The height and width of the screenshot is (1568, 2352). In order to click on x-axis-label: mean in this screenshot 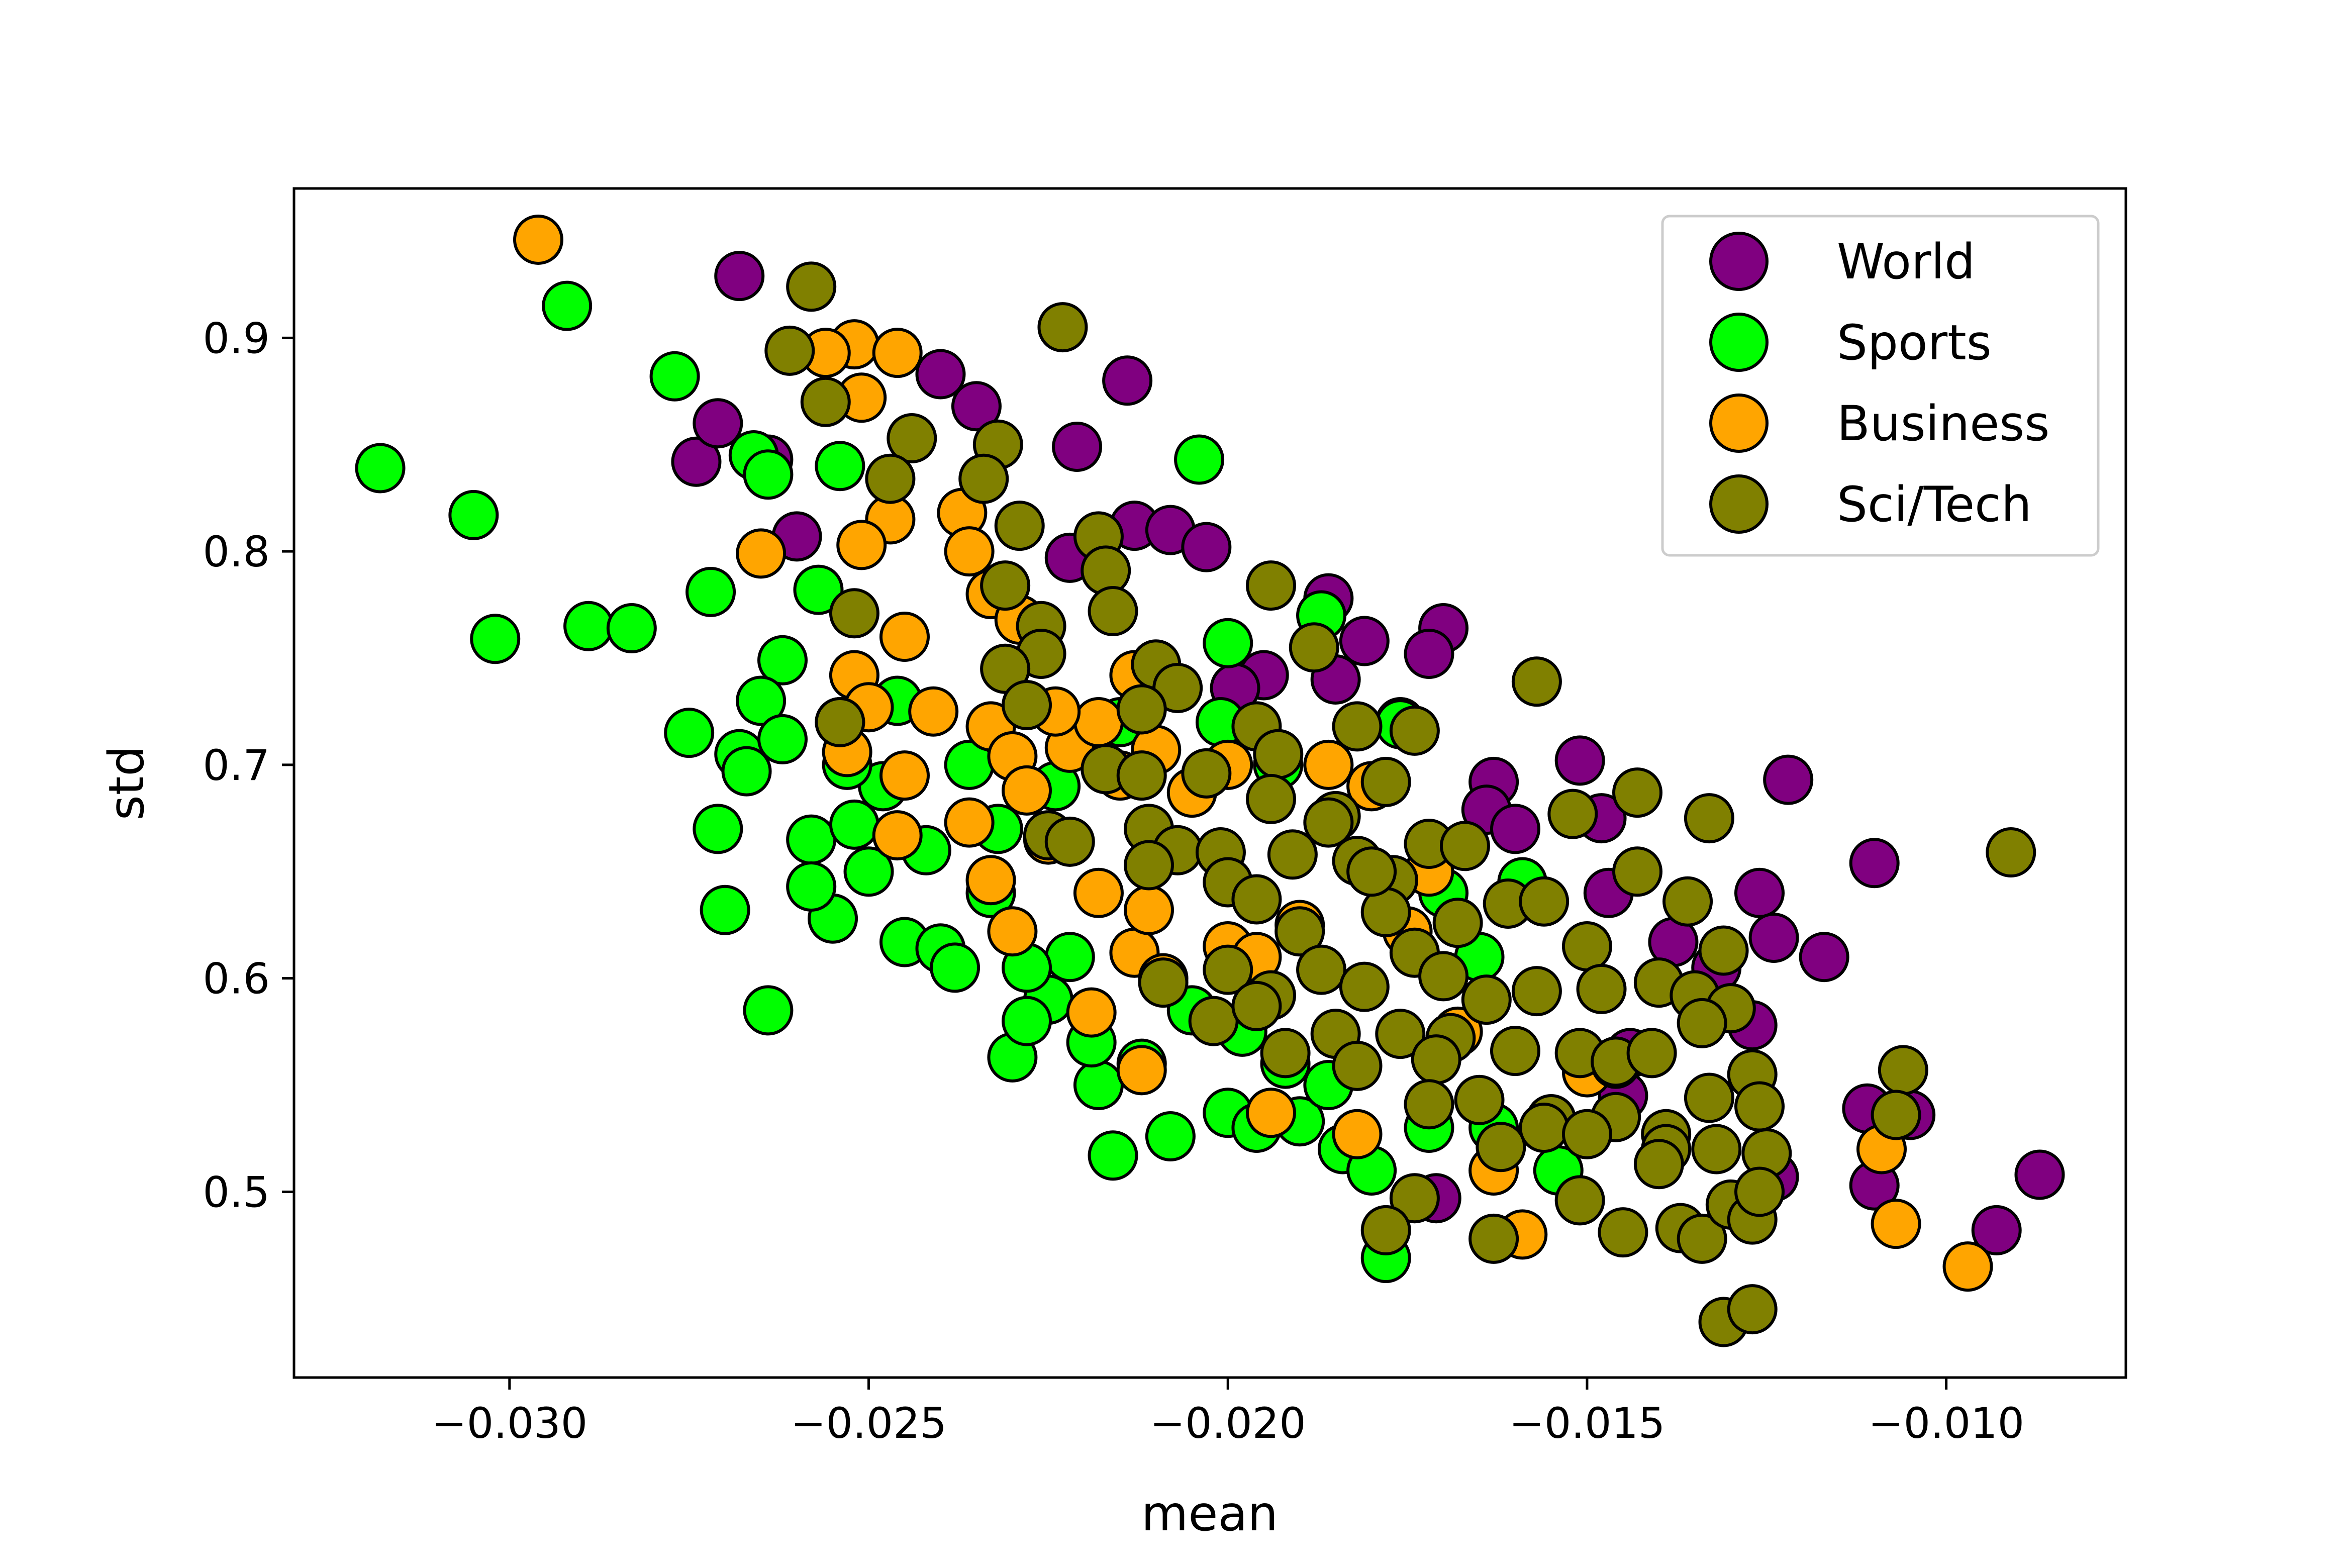, I will do `click(1209, 1514)`.